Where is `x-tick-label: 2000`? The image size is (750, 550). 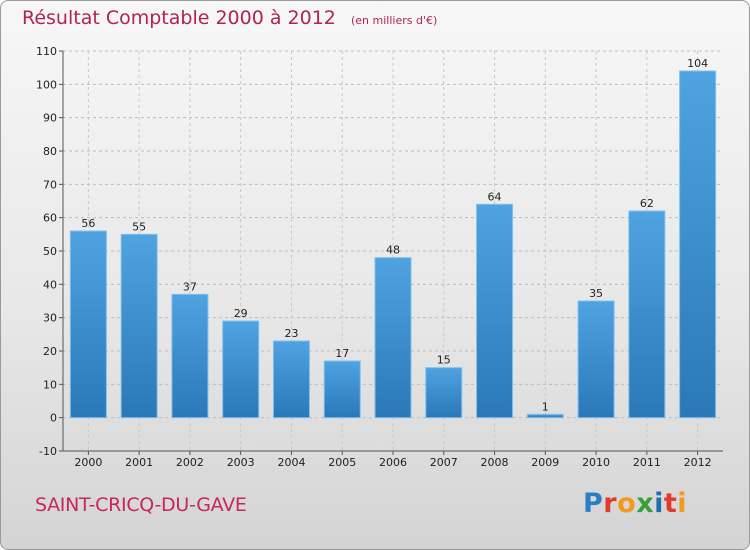
x-tick-label: 2000 is located at coordinates (88, 462).